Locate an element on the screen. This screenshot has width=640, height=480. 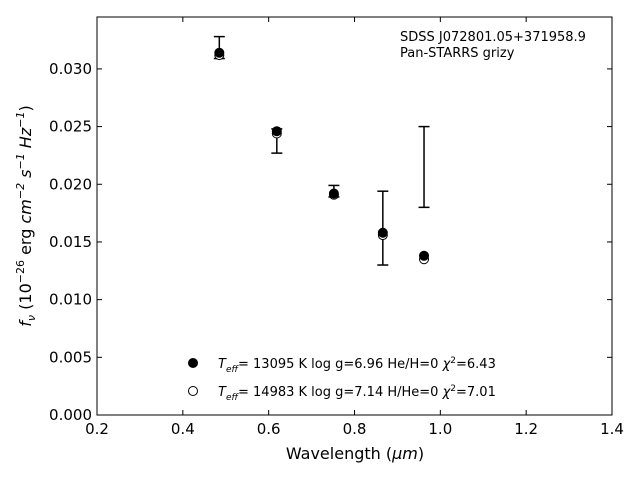
y-tick-label: 0.010 is located at coordinates (70, 300).